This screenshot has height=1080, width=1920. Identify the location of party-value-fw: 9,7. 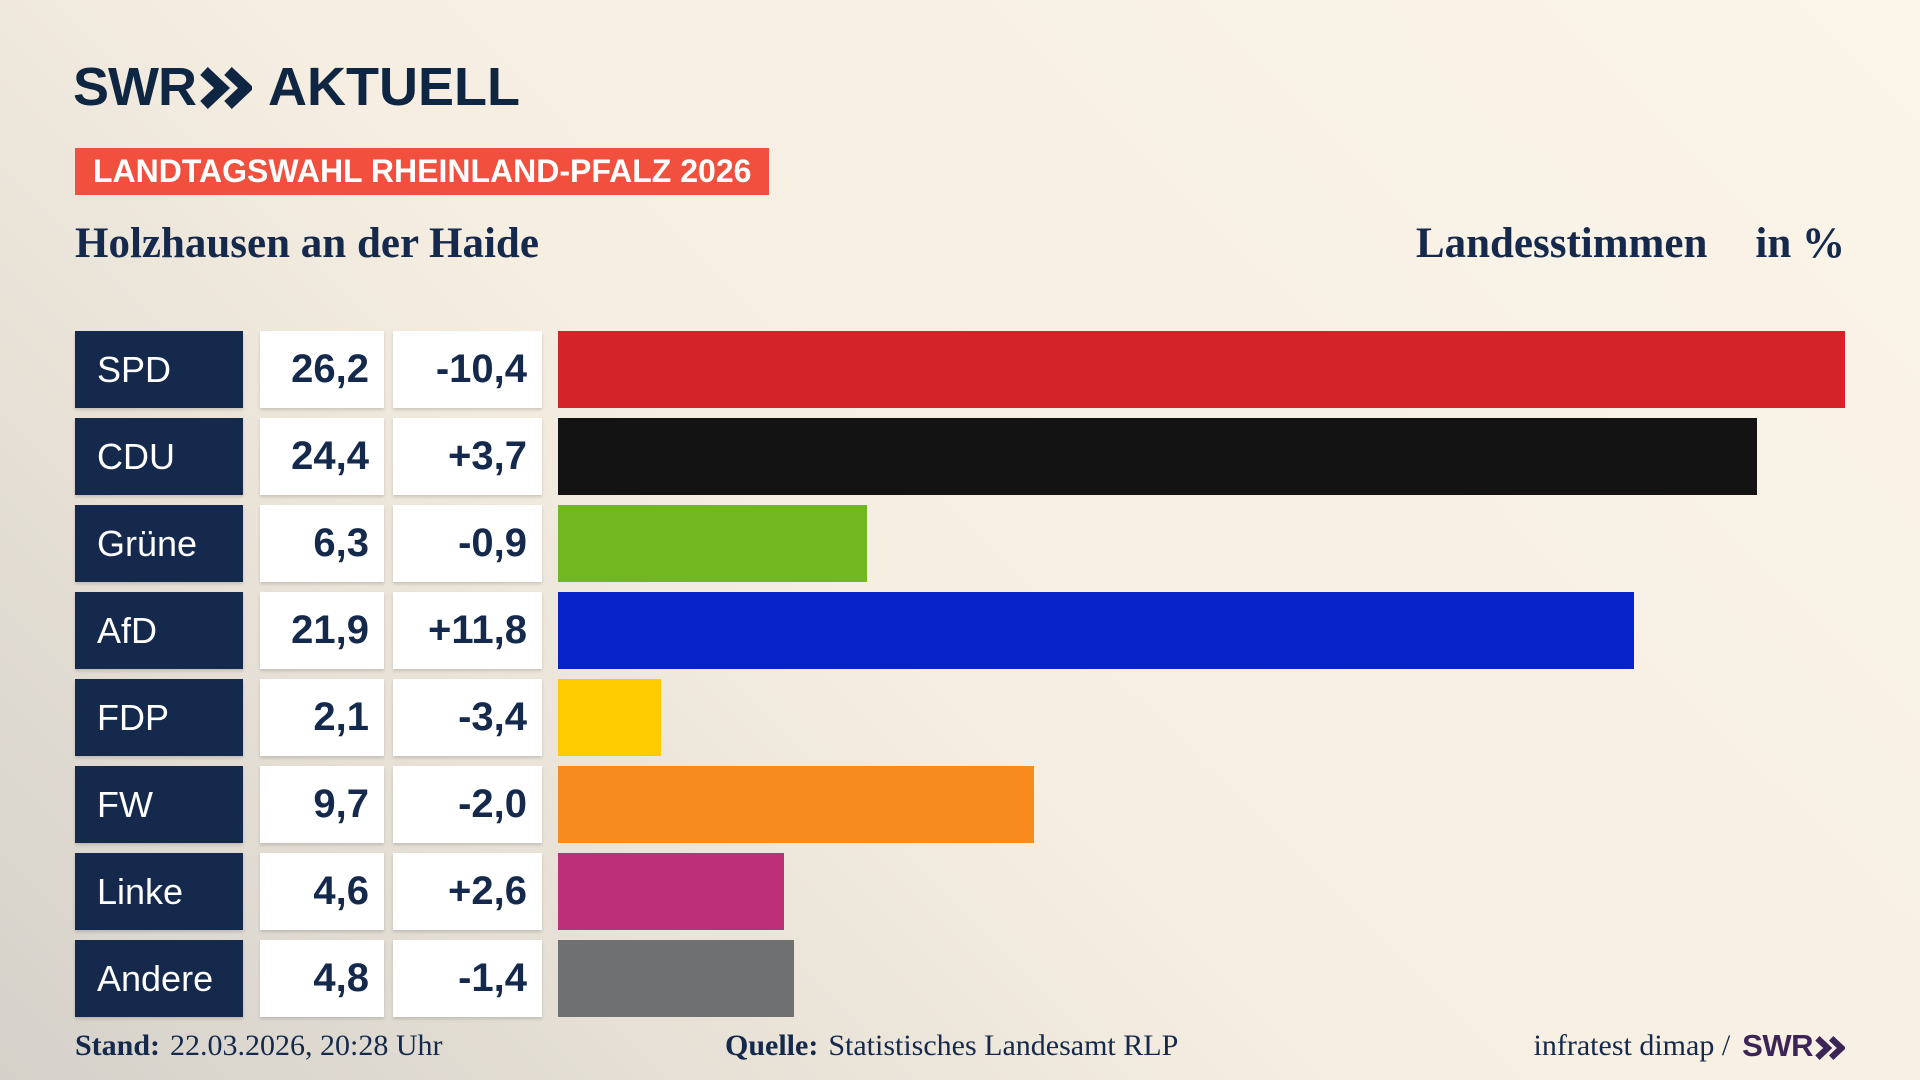
(322, 804).